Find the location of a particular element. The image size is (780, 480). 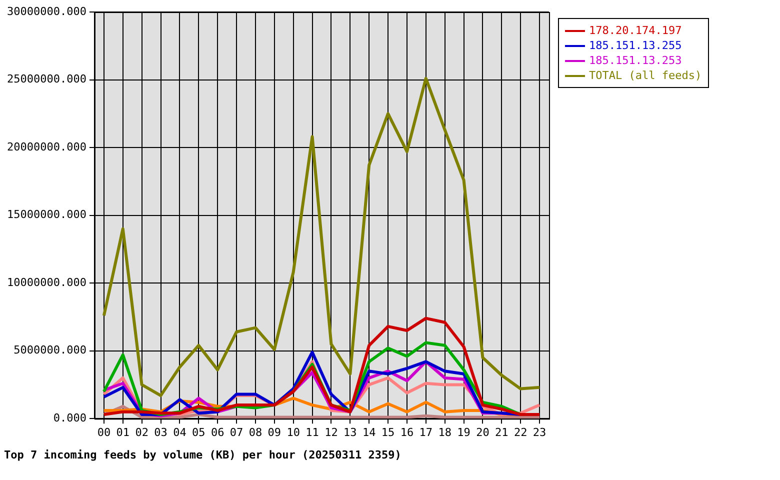

legend-label: 185.151.13.253 is located at coordinates (635, 60).